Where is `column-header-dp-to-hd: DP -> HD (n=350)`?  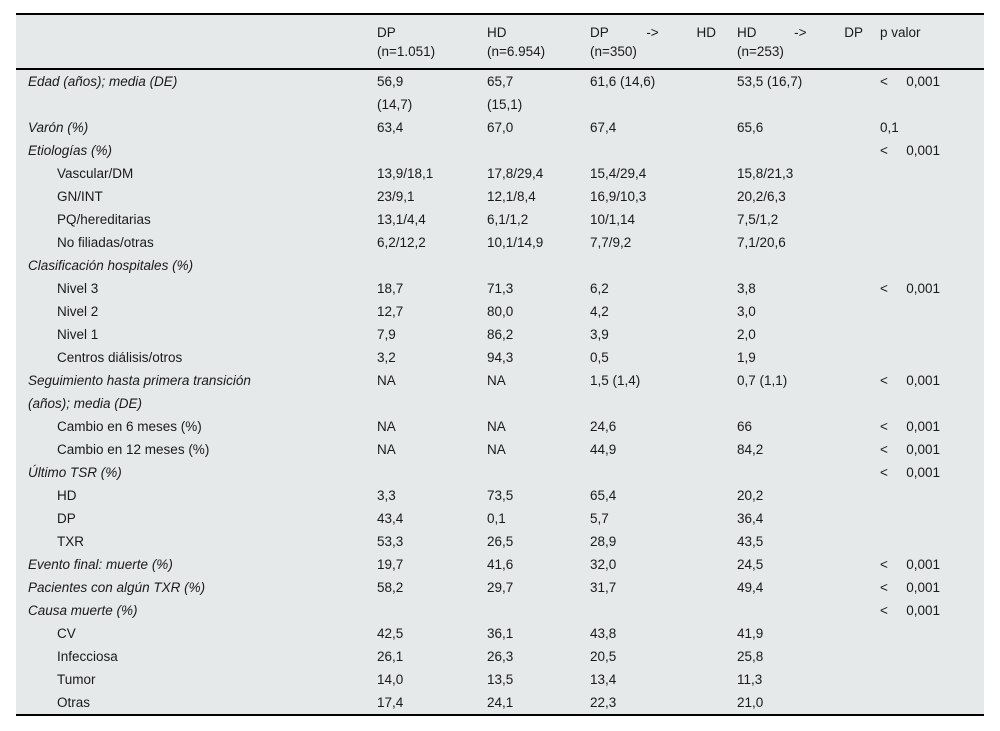
column-header-dp-to-hd: DP -> HD (n=350) is located at coordinates (663, 42).